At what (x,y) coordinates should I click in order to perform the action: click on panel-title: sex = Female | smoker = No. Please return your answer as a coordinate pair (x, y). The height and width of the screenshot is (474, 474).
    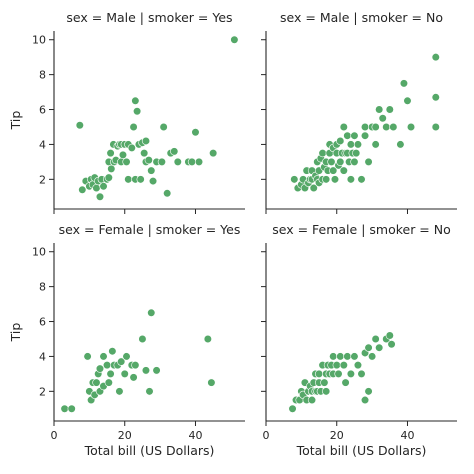
    Looking at the image, I should click on (361, 229).